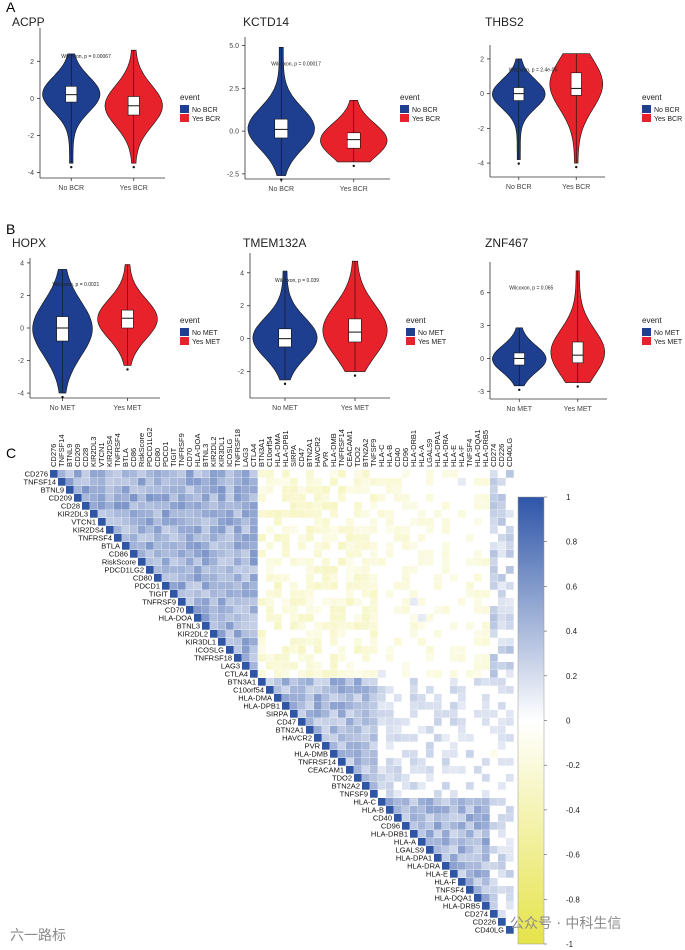  What do you see at coordinates (382, 818) in the screenshot?
I see `row-label: CD40` at bounding box center [382, 818].